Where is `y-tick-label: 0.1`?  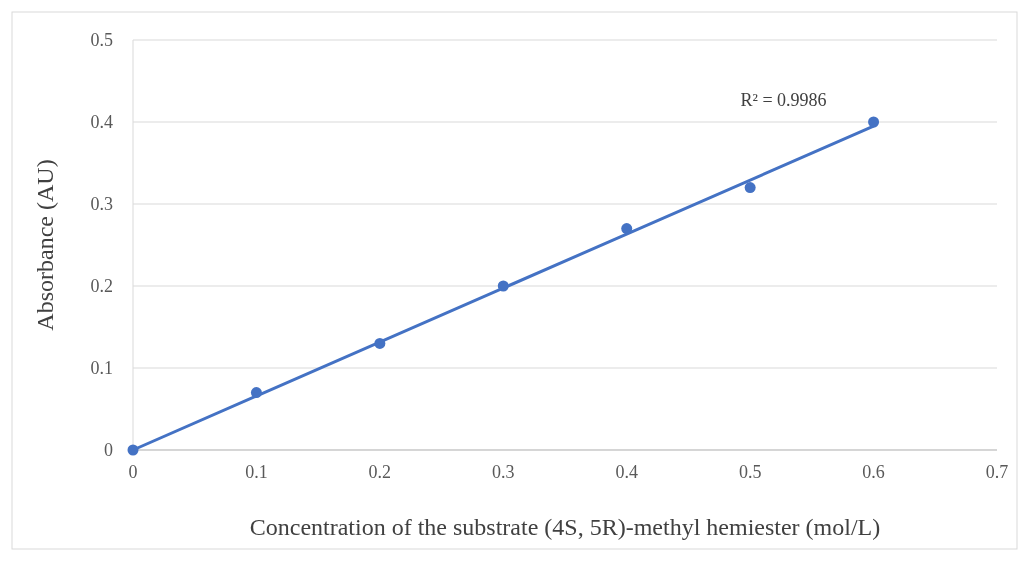 y-tick-label: 0.1 is located at coordinates (101, 368).